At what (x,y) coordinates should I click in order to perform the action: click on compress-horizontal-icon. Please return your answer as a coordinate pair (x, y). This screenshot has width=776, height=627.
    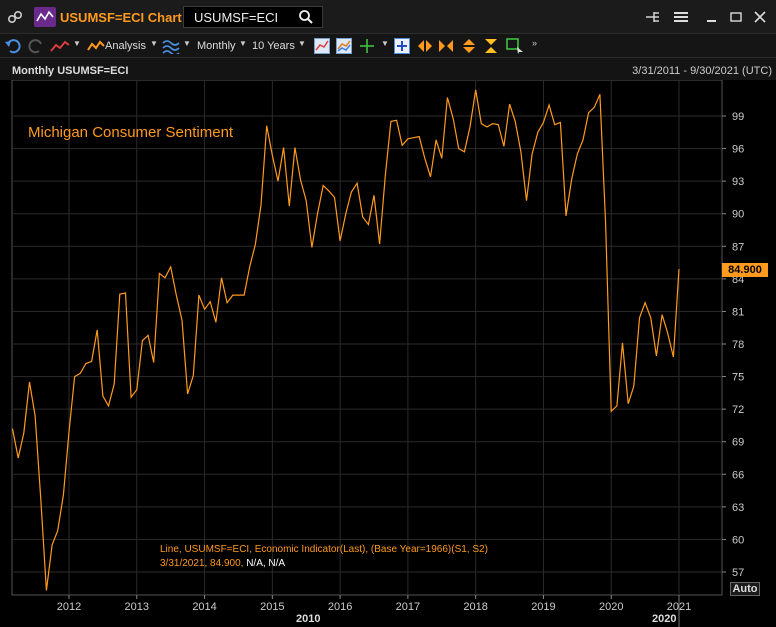
    Looking at the image, I should click on (446, 46).